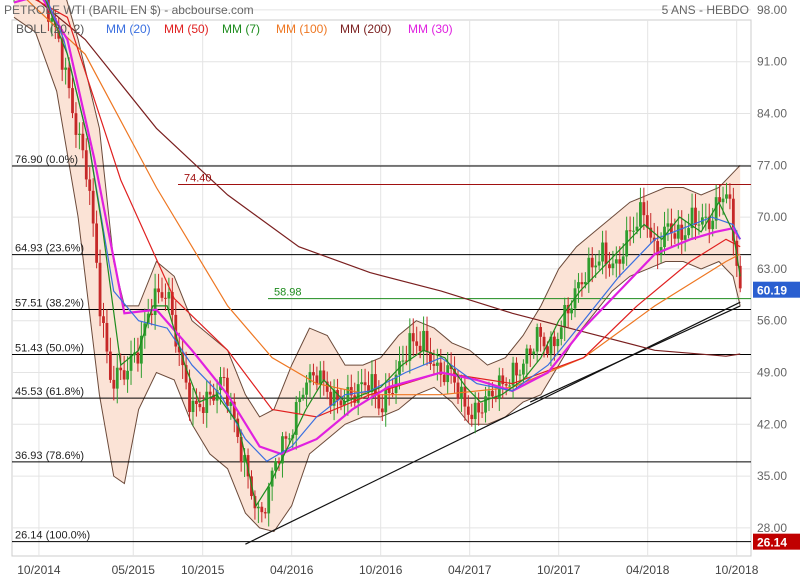  I want to click on horizontal-level-label: 74.40, so click(198, 179).